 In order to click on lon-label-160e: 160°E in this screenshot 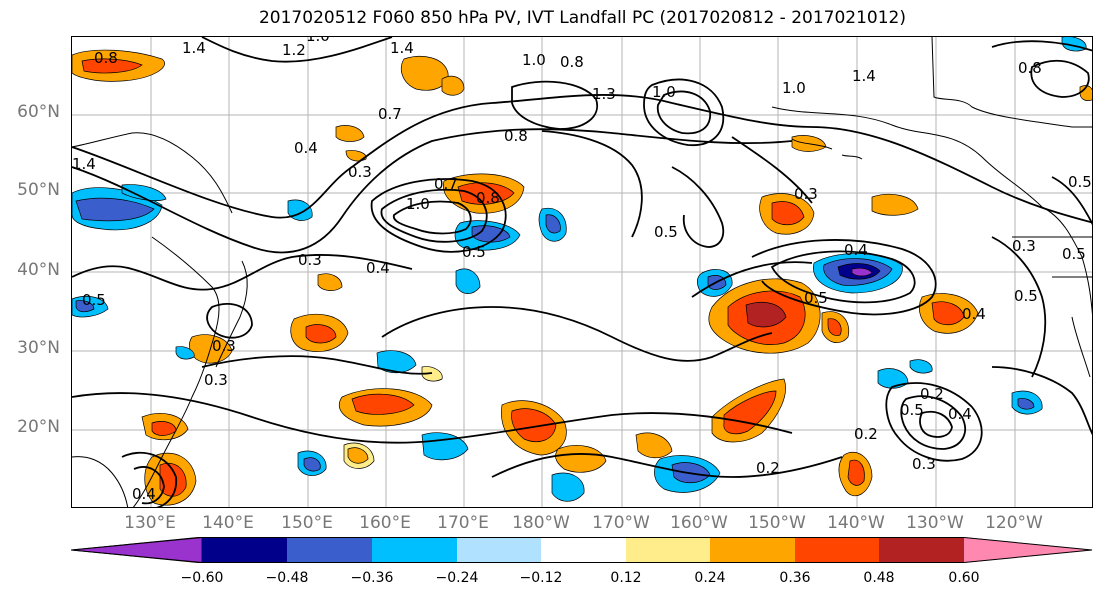, I will do `click(385, 523)`.